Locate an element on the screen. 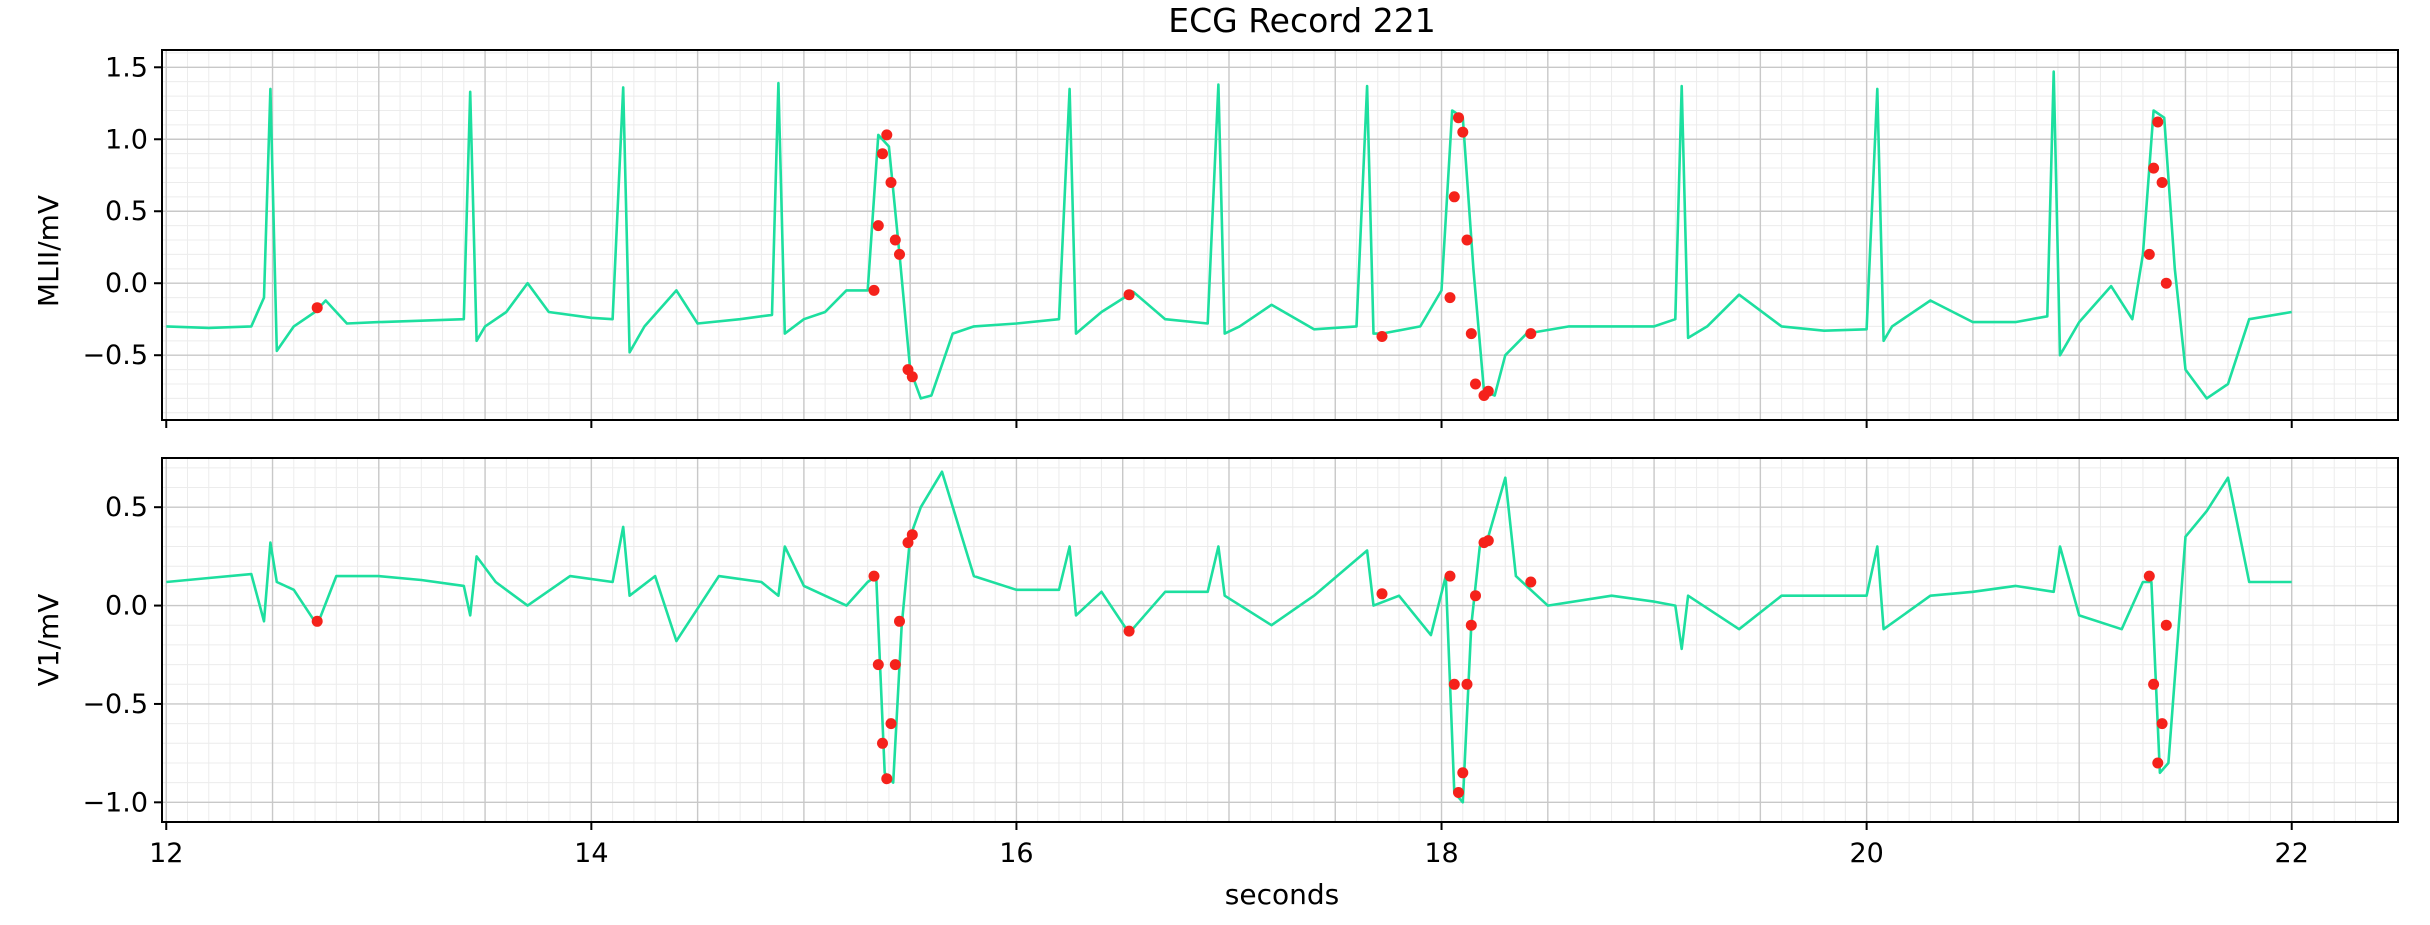 This screenshot has width=2430, height=925. mlii-y-tick-label: 0.0 is located at coordinates (126, 283).